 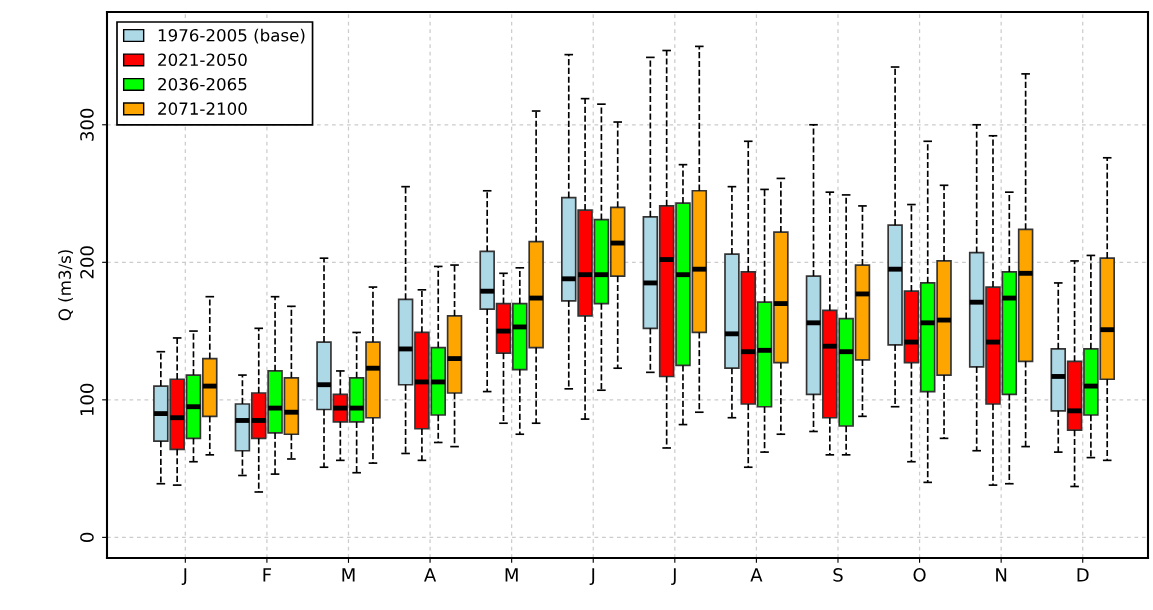 I want to click on legend-label: 1976-2005 (base), so click(x=231, y=36).